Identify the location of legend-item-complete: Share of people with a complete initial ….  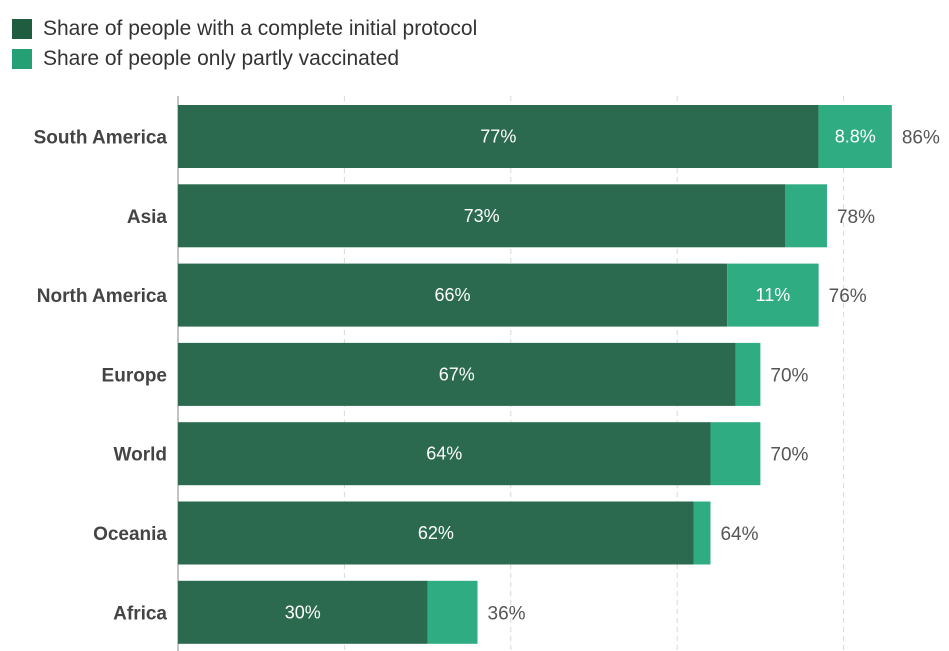
(244, 29).